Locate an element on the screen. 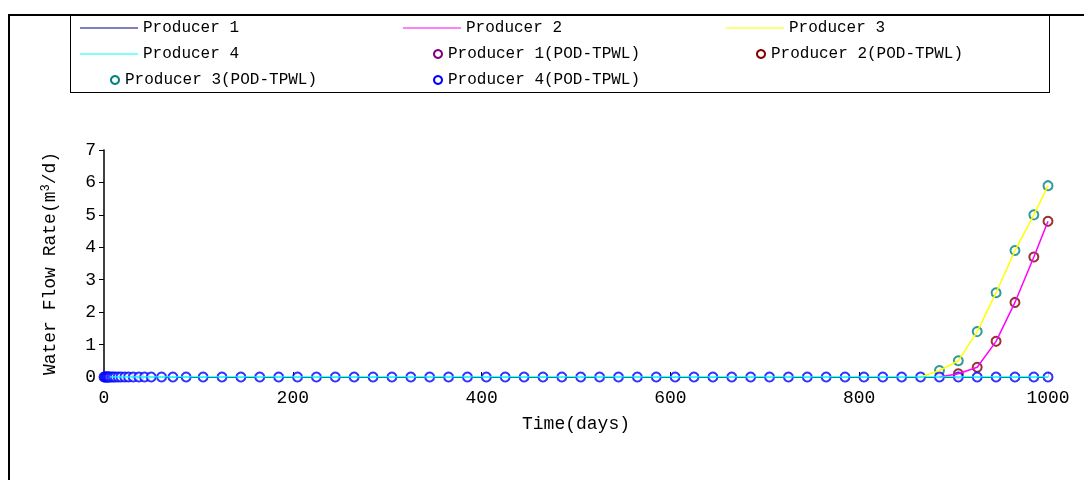  y-tick-label: 1 is located at coordinates (90, 344).